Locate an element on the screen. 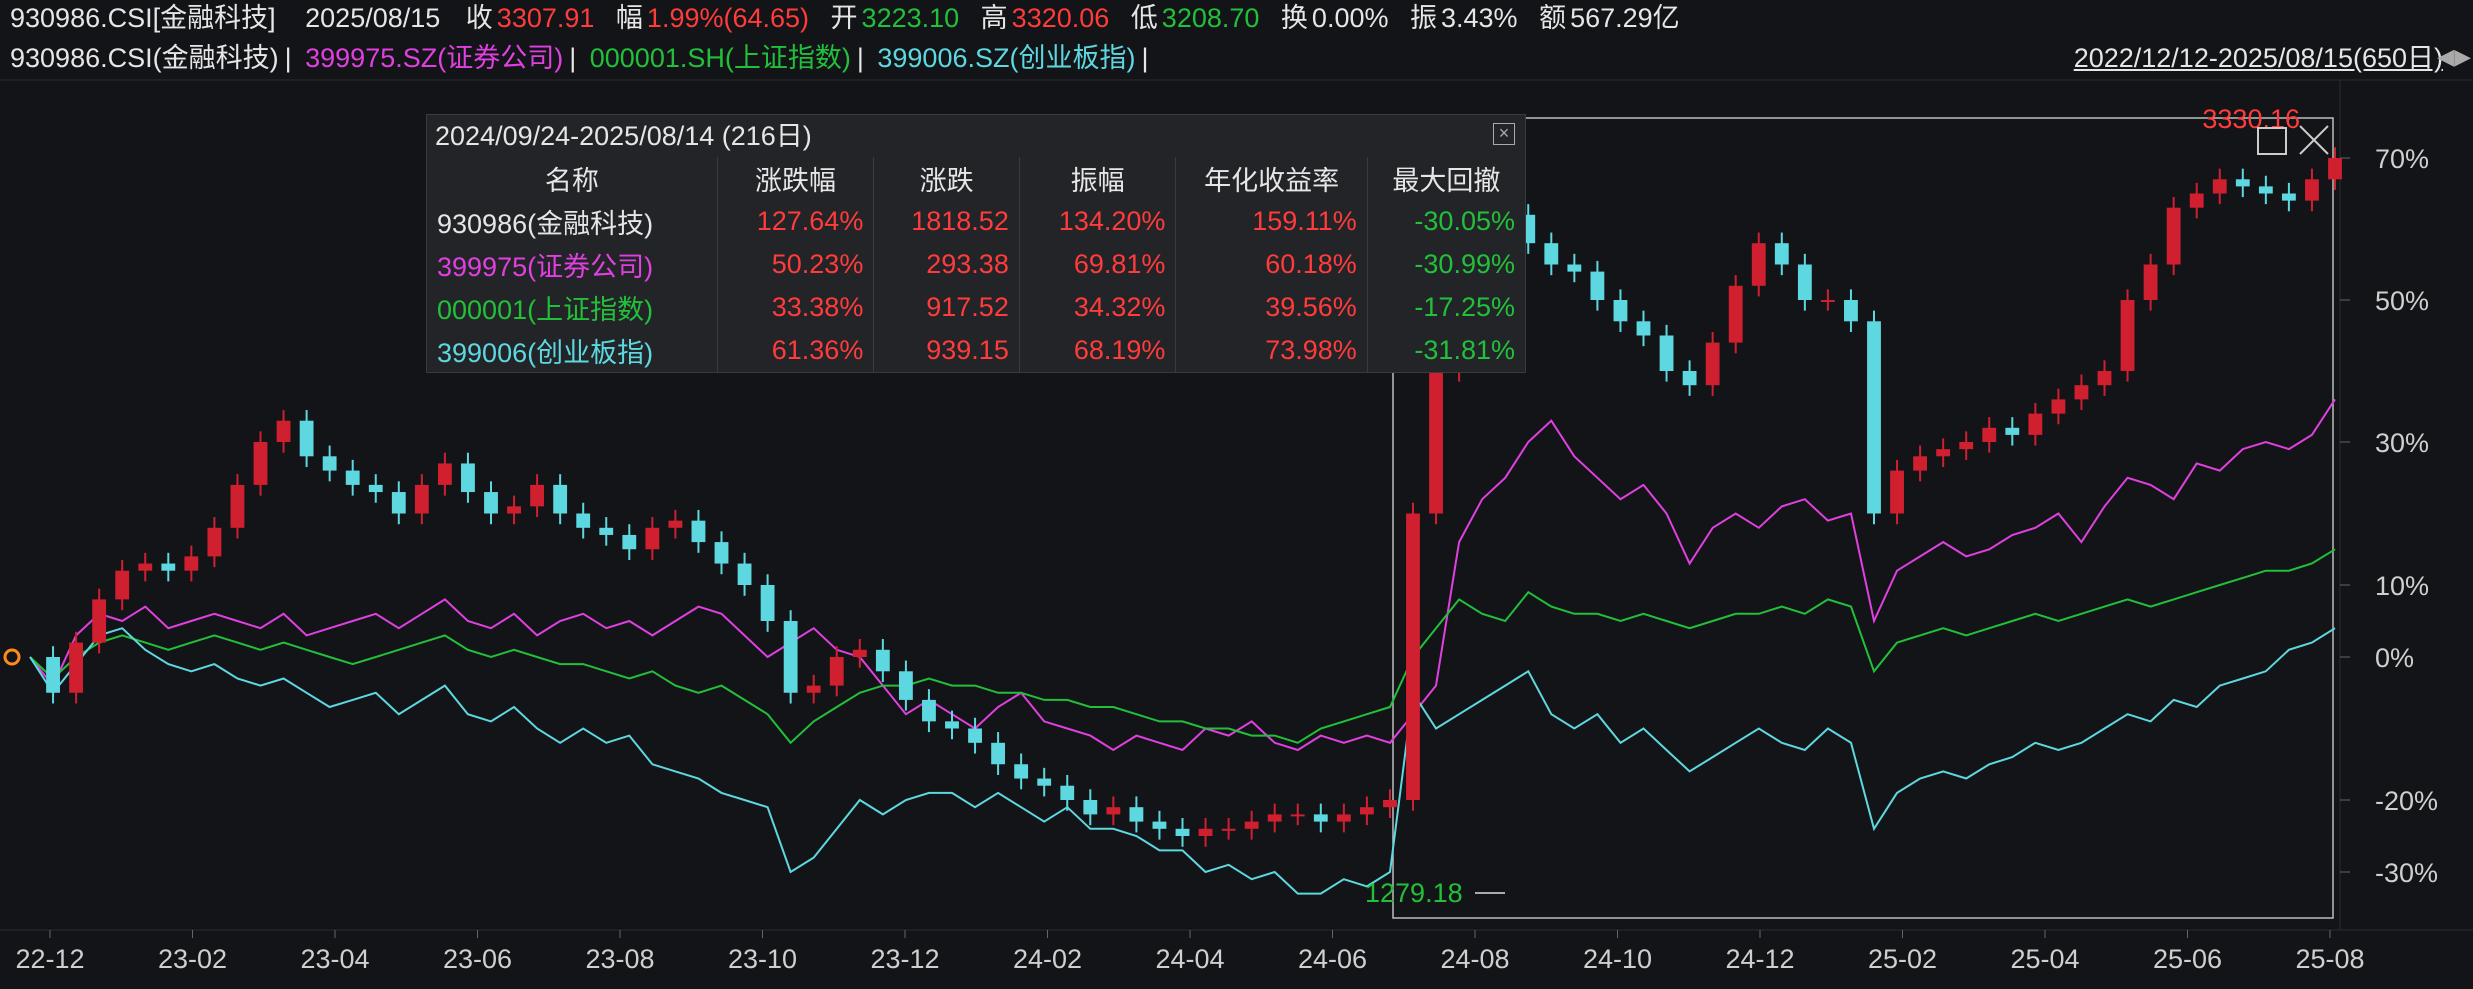 The height and width of the screenshot is (989, 2473). close-selection-icon is located at coordinates (2314, 140).